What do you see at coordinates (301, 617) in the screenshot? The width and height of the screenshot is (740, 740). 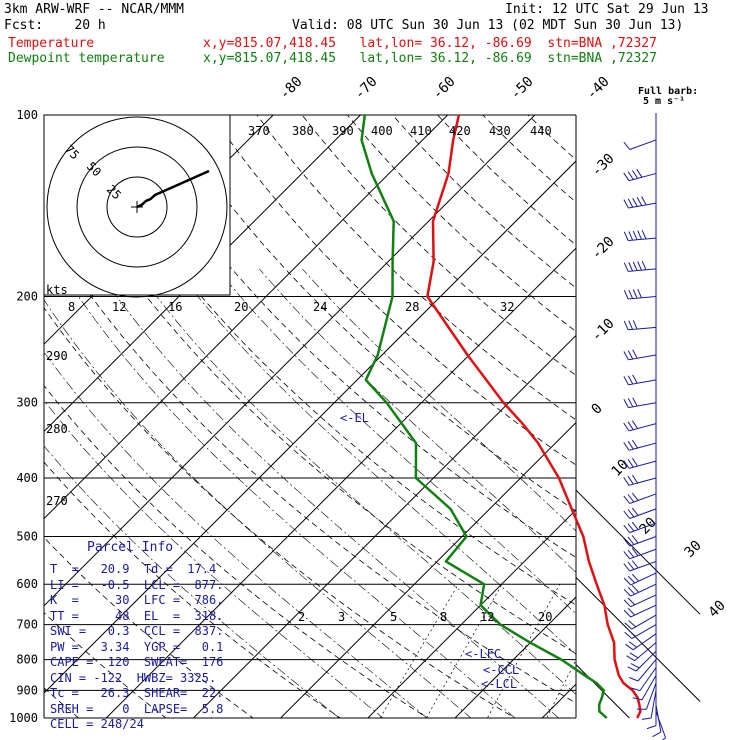 I see `mixing-ratio-label: 2` at bounding box center [301, 617].